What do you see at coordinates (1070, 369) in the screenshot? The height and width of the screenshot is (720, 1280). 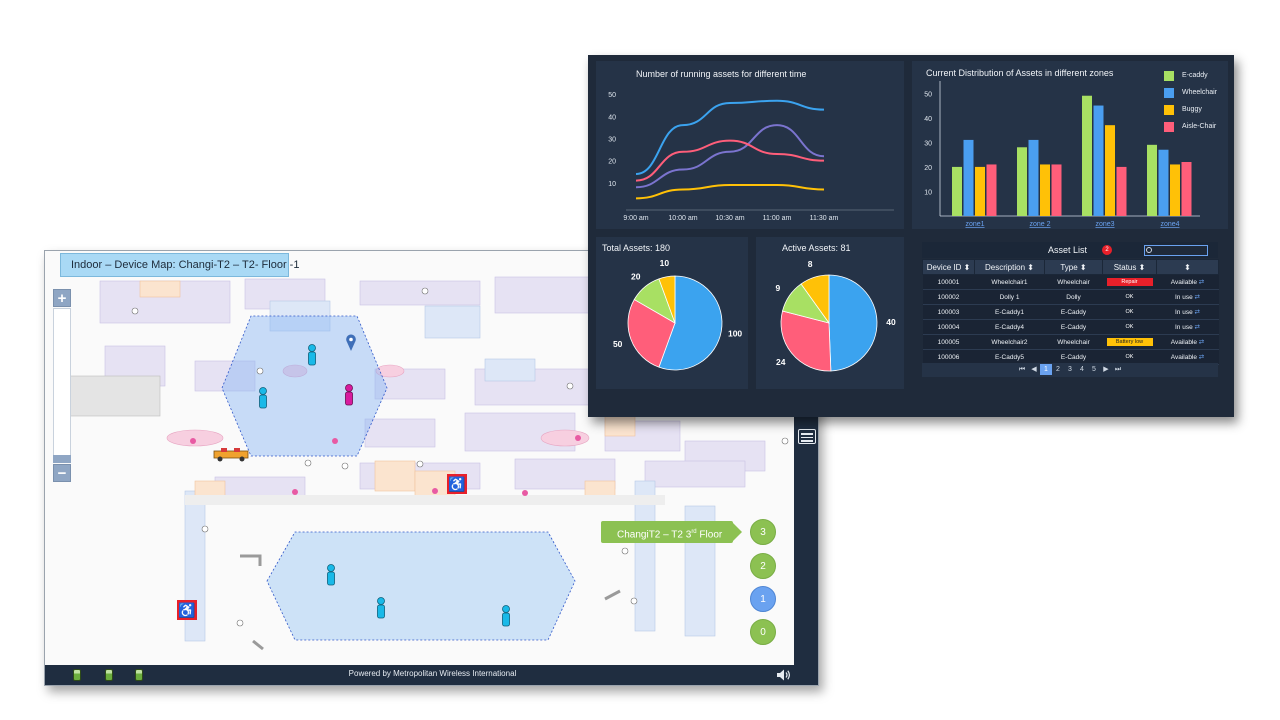 I see `page-button-3: 3` at bounding box center [1070, 369].